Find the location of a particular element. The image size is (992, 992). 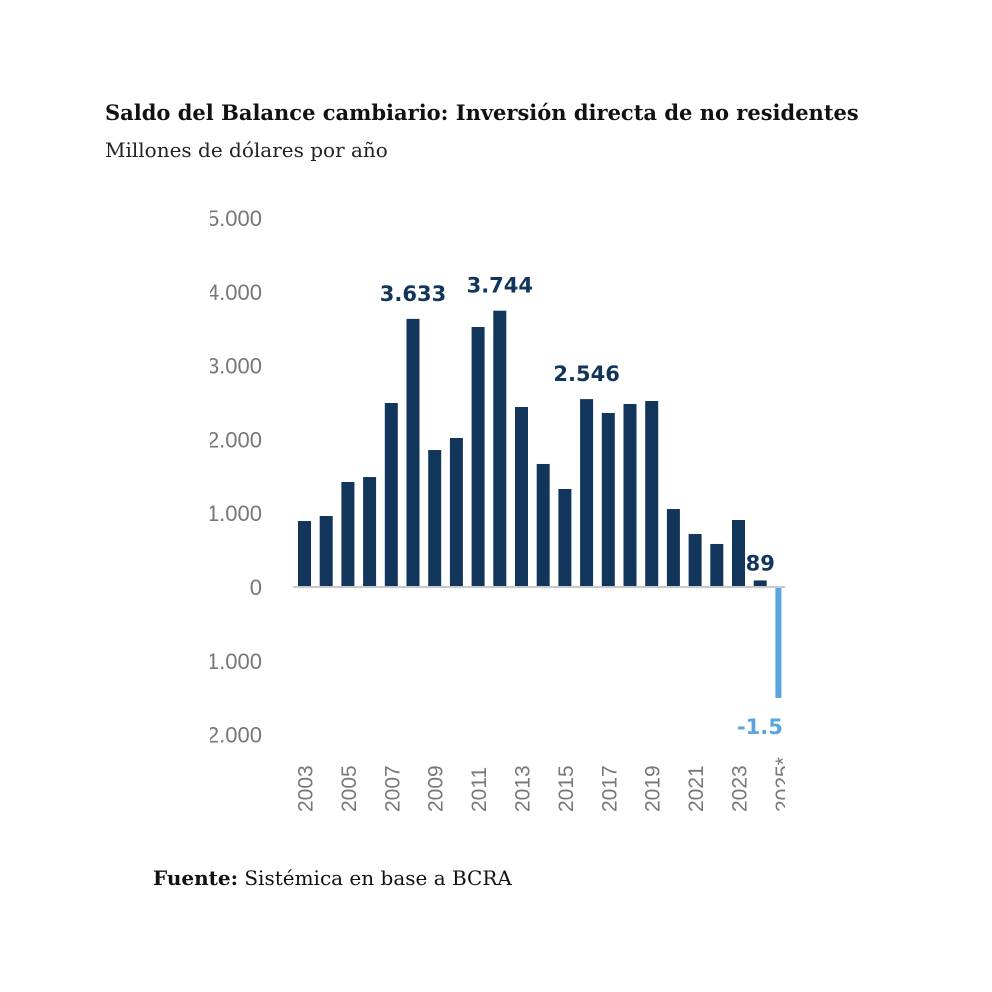

bar-2008 is located at coordinates (413, 452).